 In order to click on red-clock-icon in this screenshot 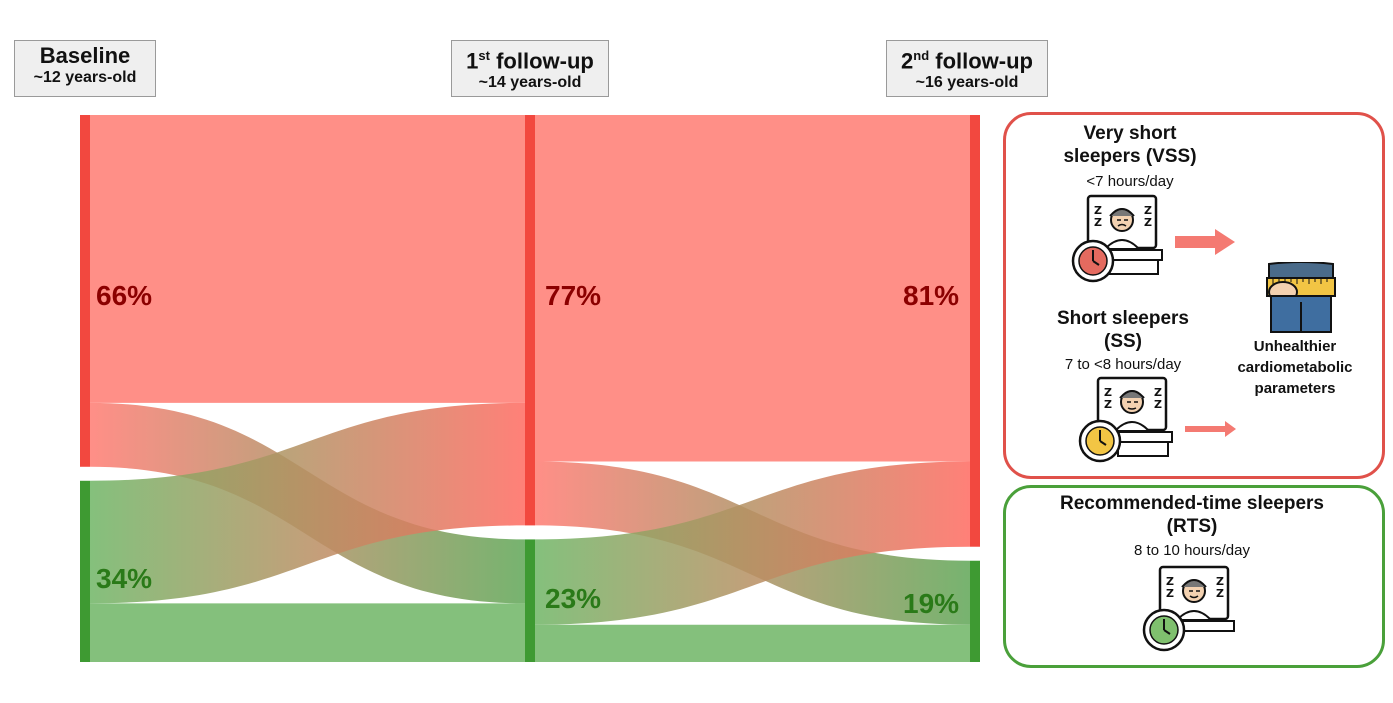, I will do `click(1093, 261)`.